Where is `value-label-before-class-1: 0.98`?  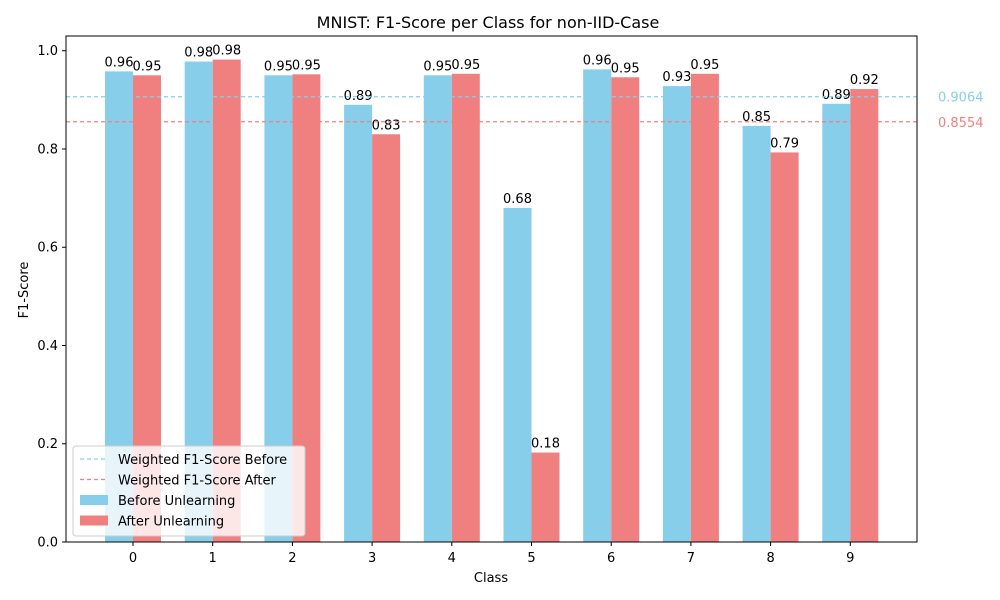
value-label-before-class-1: 0.98 is located at coordinates (198, 53).